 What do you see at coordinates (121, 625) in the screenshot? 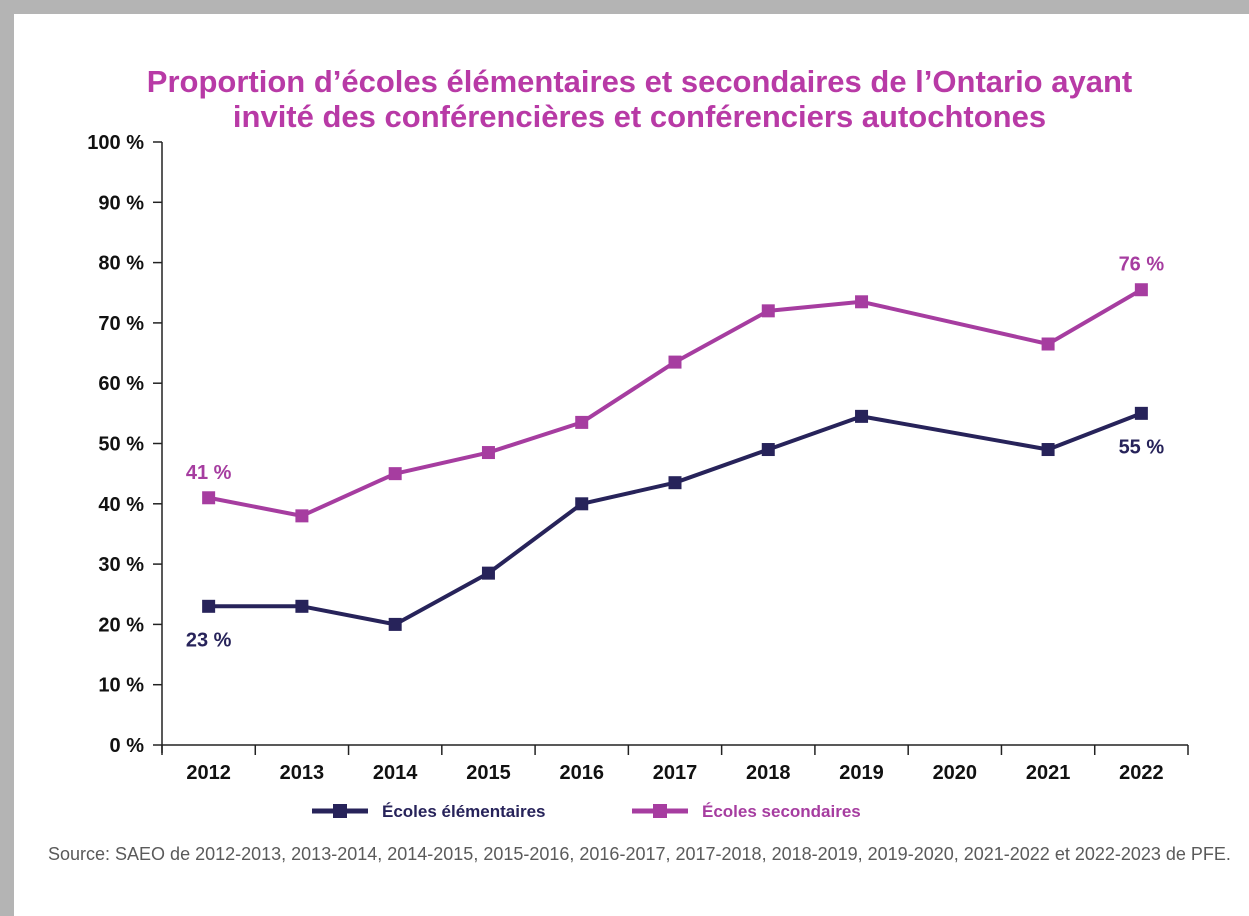
I see `y-tick-label: 20 %` at bounding box center [121, 625].